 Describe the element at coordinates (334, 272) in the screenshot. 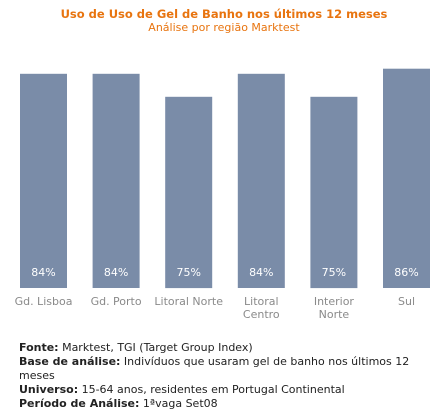

I see `bar-value-label-4: 75%` at that location.